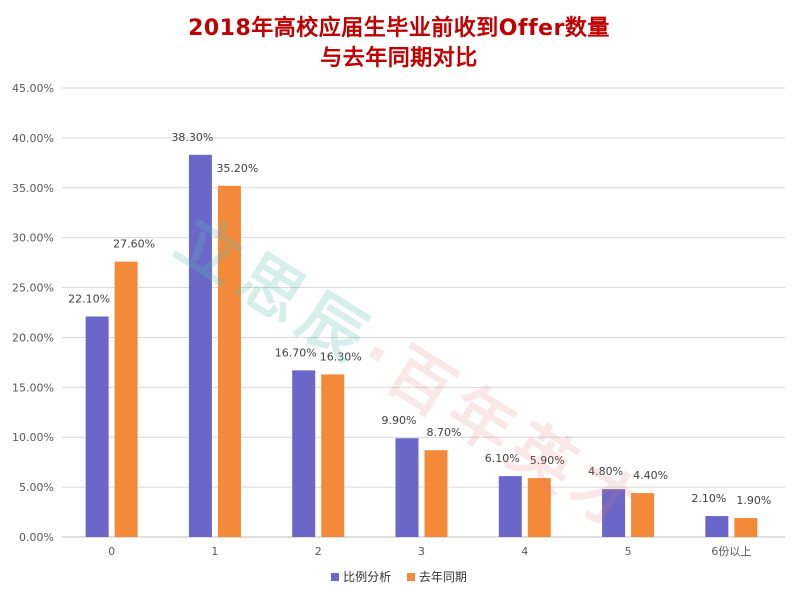 This screenshot has height=600, width=798. Describe the element at coordinates (89, 298) in the screenshot. I see `data-label-1-0: 22.10%` at that location.